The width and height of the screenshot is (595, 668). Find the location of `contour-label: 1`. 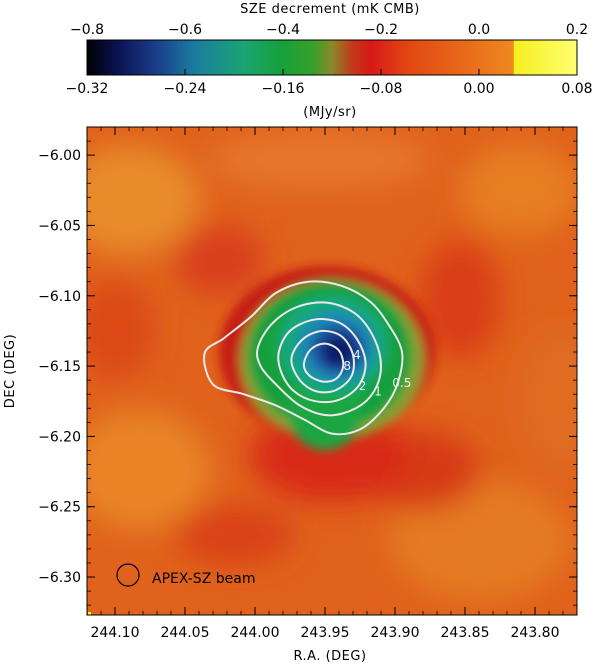

contour-label: 1 is located at coordinates (378, 391).